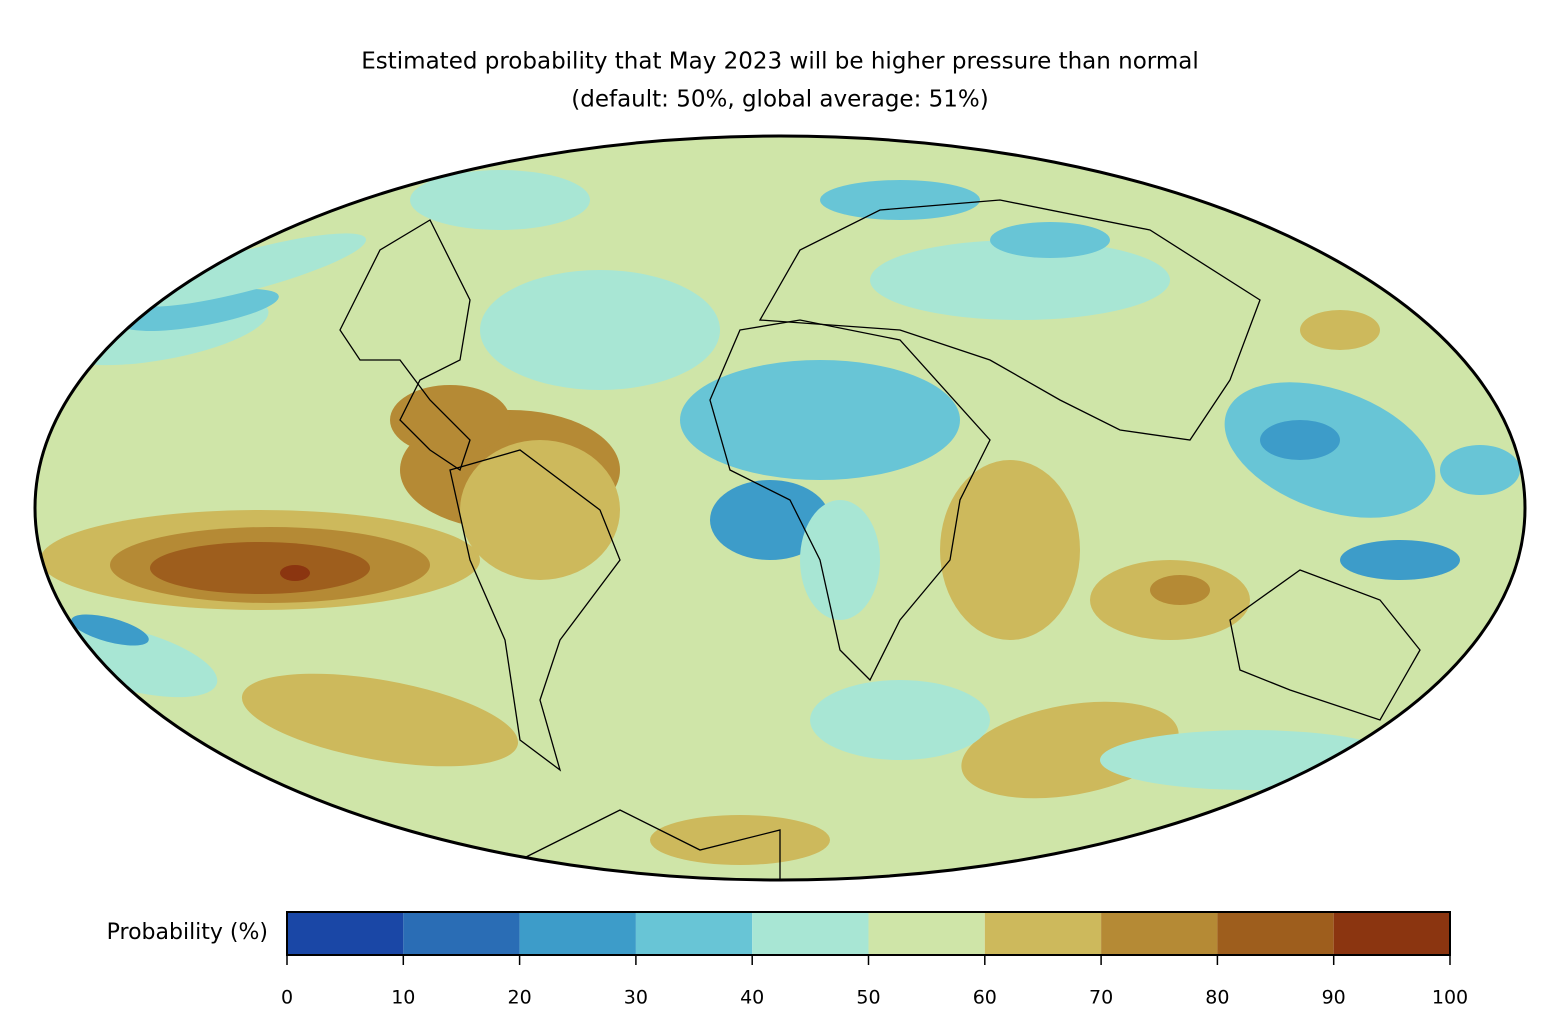 This screenshot has height=1031, width=1560. What do you see at coordinates (520, 998) in the screenshot?
I see `colorbar-tick-label: 20` at bounding box center [520, 998].